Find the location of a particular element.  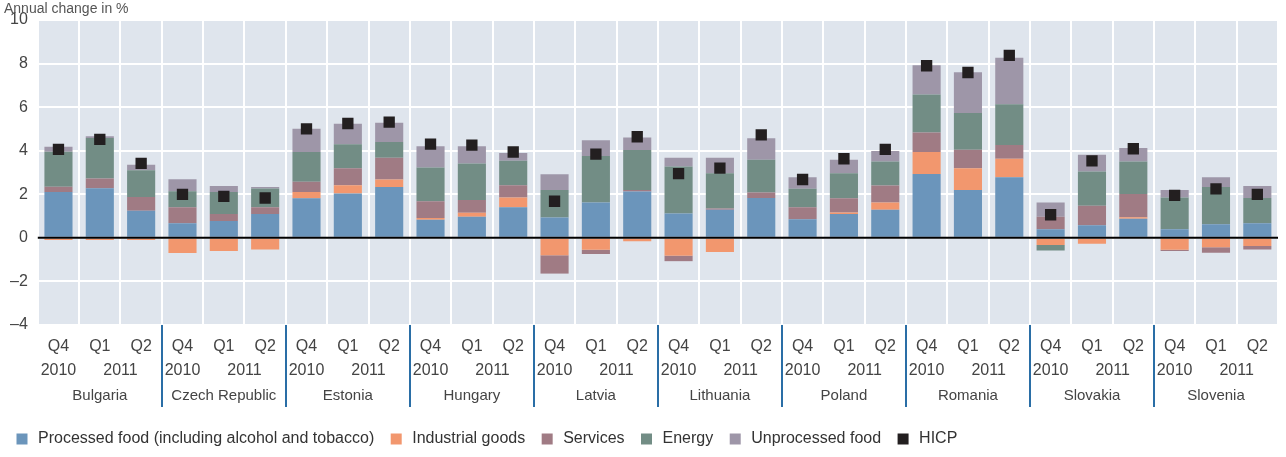

y-tick-label: 8 is located at coordinates (23, 62).